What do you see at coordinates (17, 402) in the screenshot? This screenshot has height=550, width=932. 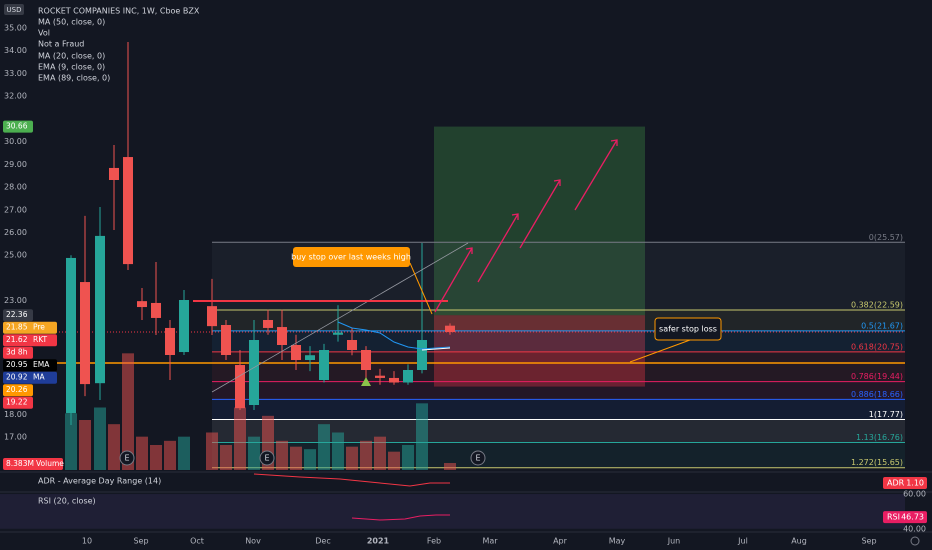 I see `price-badge-text: 19.22` at bounding box center [17, 402].